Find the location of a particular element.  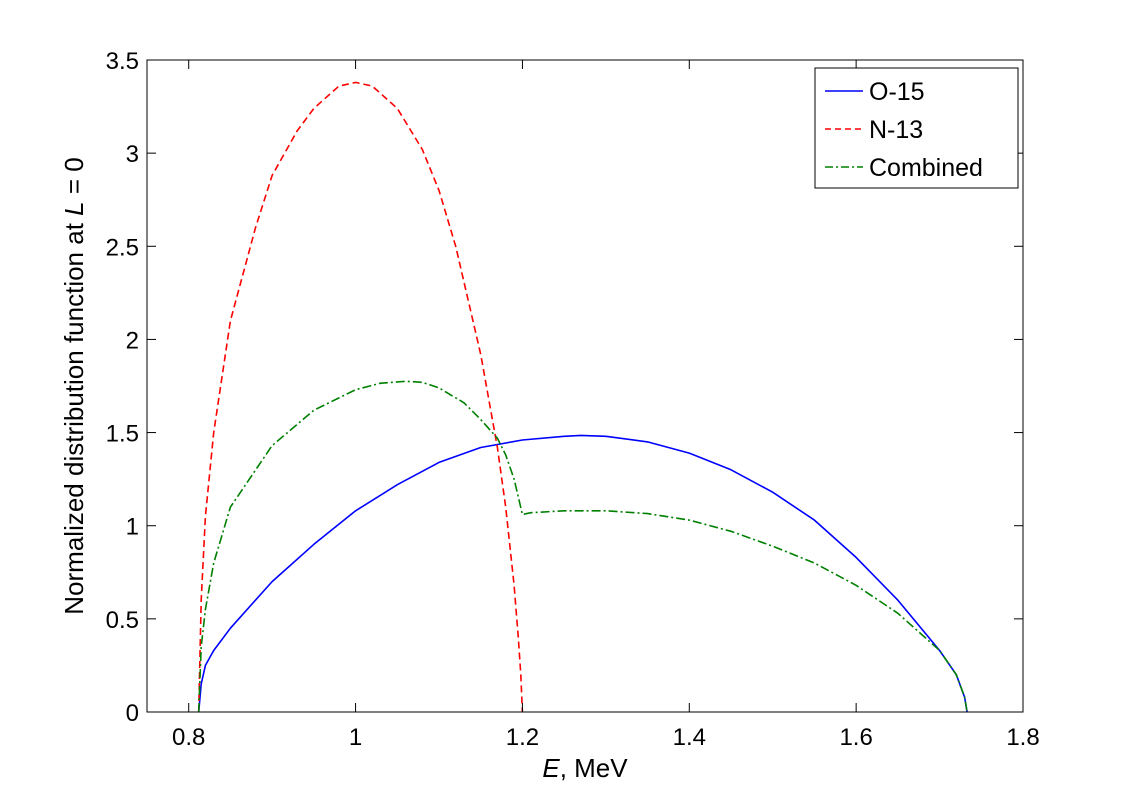

y-tick-label: 1 is located at coordinates (132, 527).